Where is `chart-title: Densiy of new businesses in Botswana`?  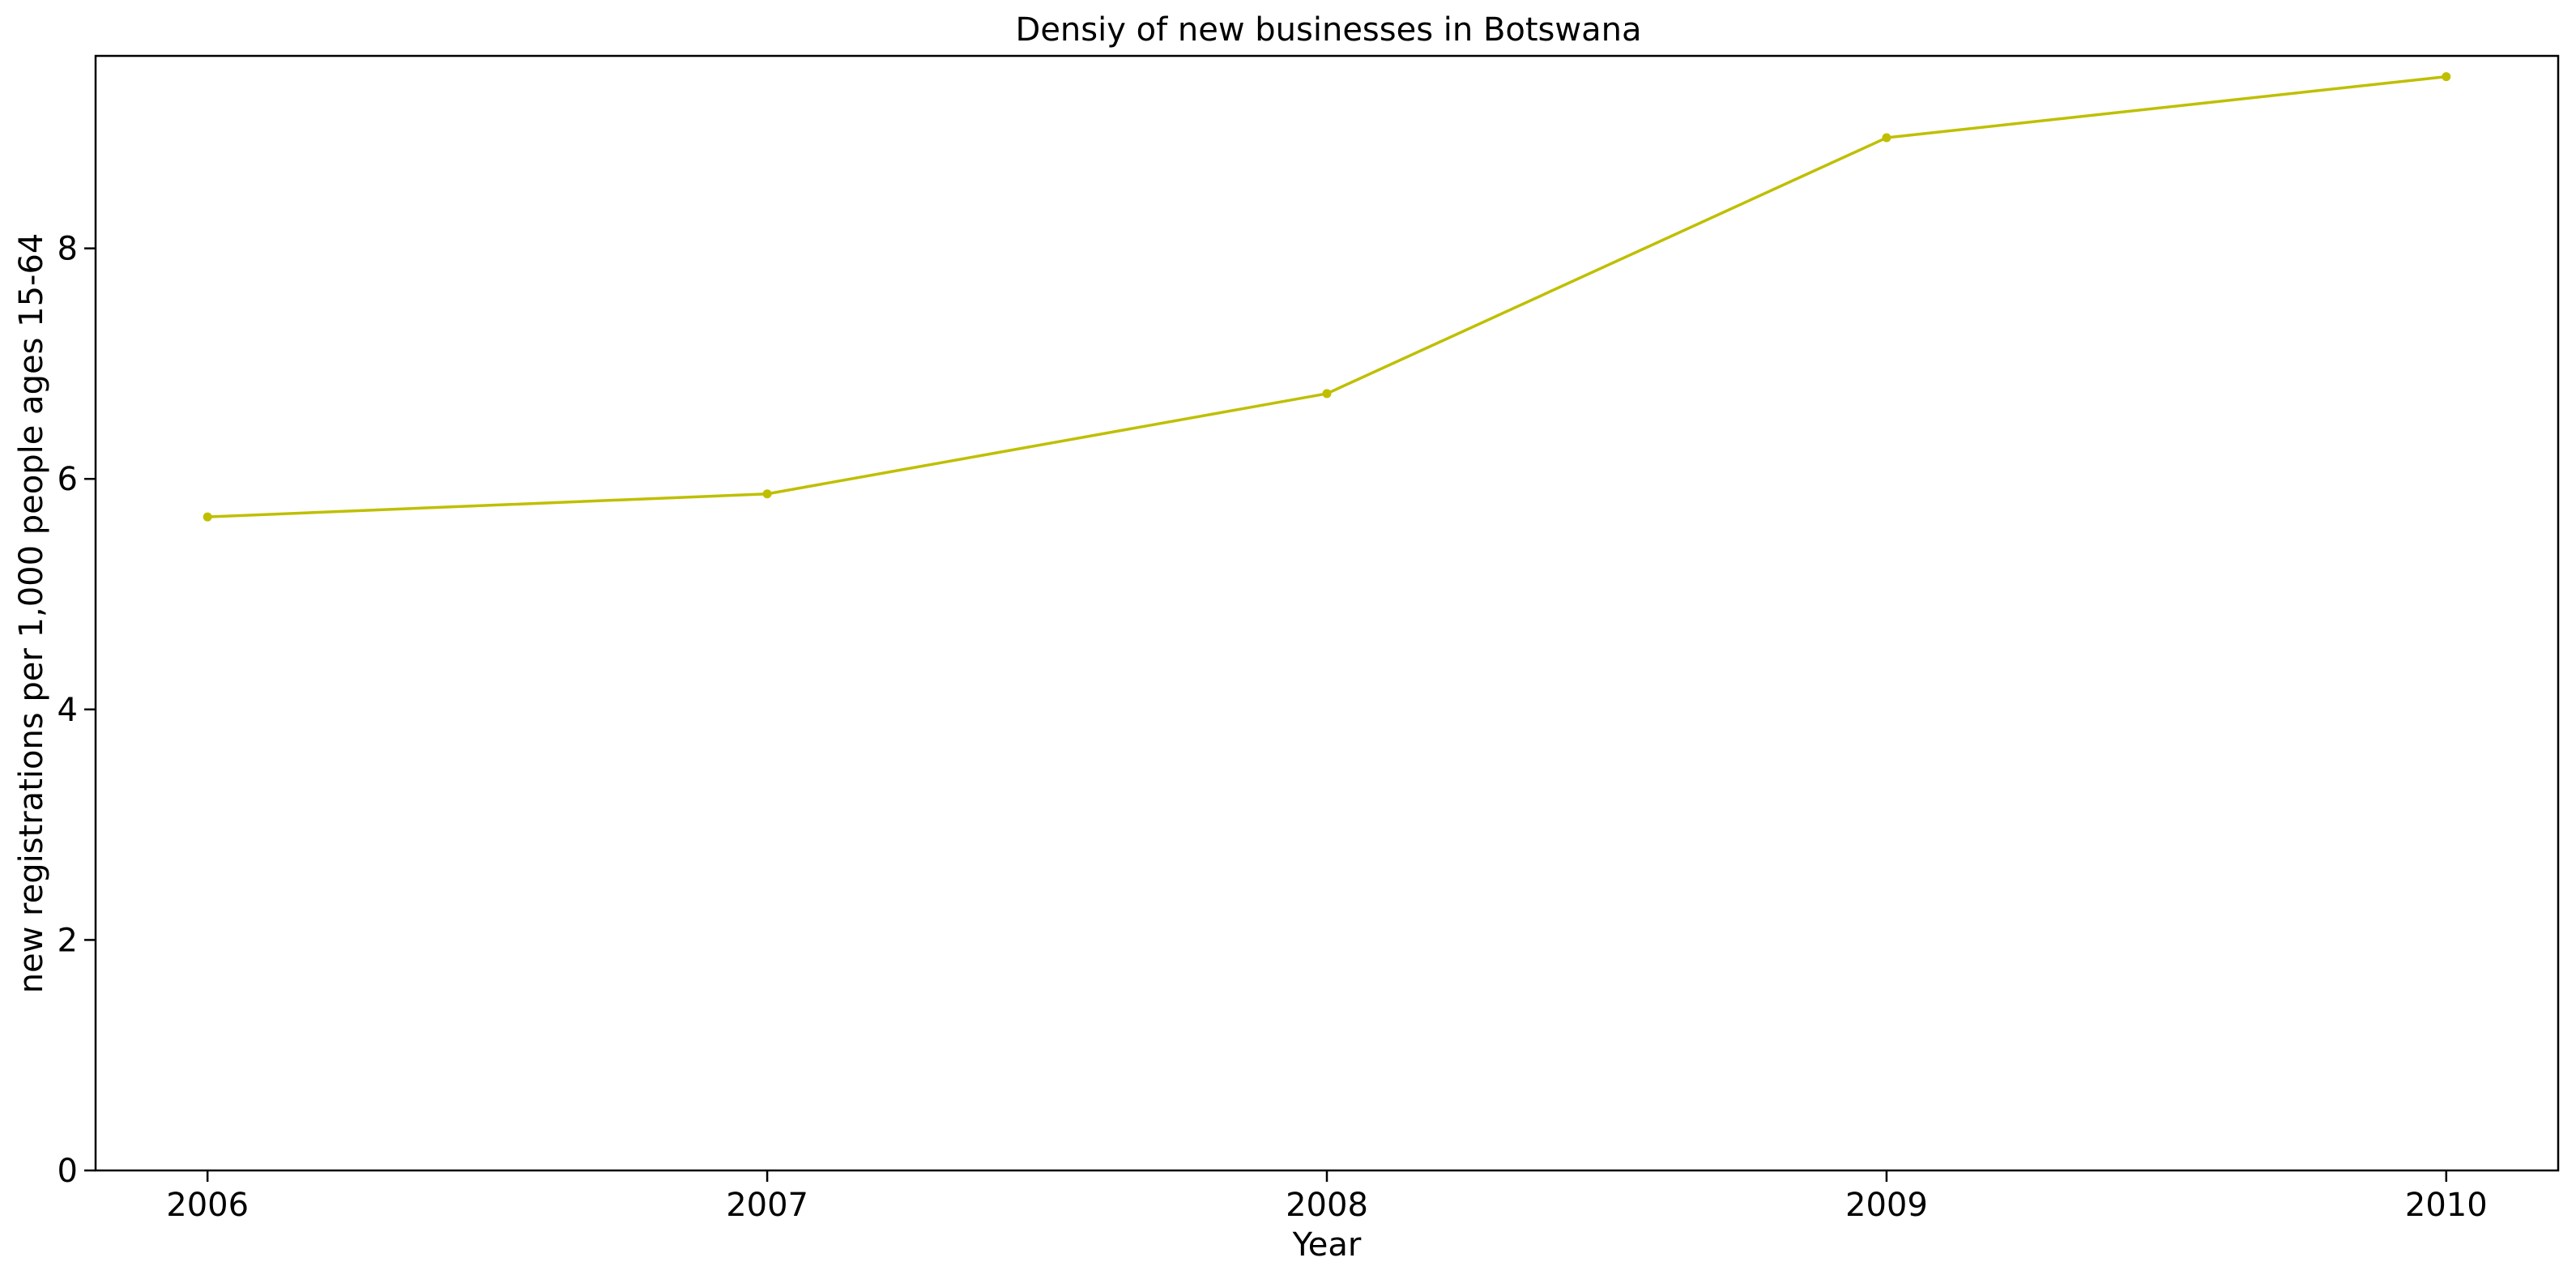 chart-title: Densiy of new businesses in Botswana is located at coordinates (1329, 30).